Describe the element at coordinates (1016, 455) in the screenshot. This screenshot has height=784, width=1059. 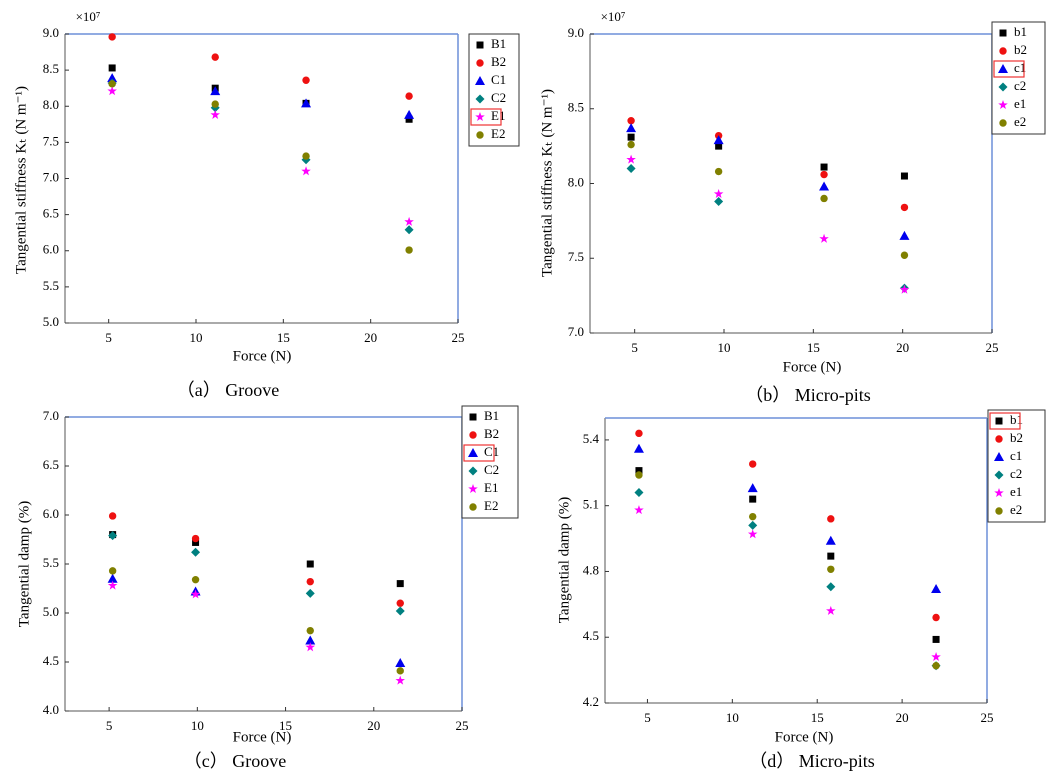
I see `legend-label: c1` at that location.